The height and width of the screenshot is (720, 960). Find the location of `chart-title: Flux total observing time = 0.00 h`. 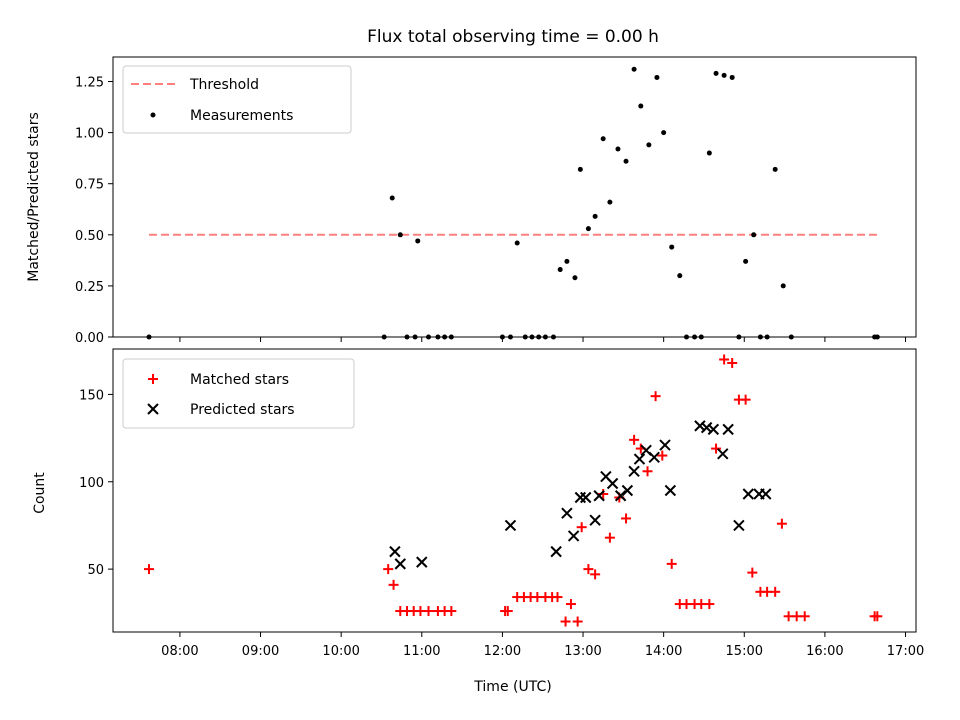

chart-title: Flux total observing time = 0.00 h is located at coordinates (513, 37).